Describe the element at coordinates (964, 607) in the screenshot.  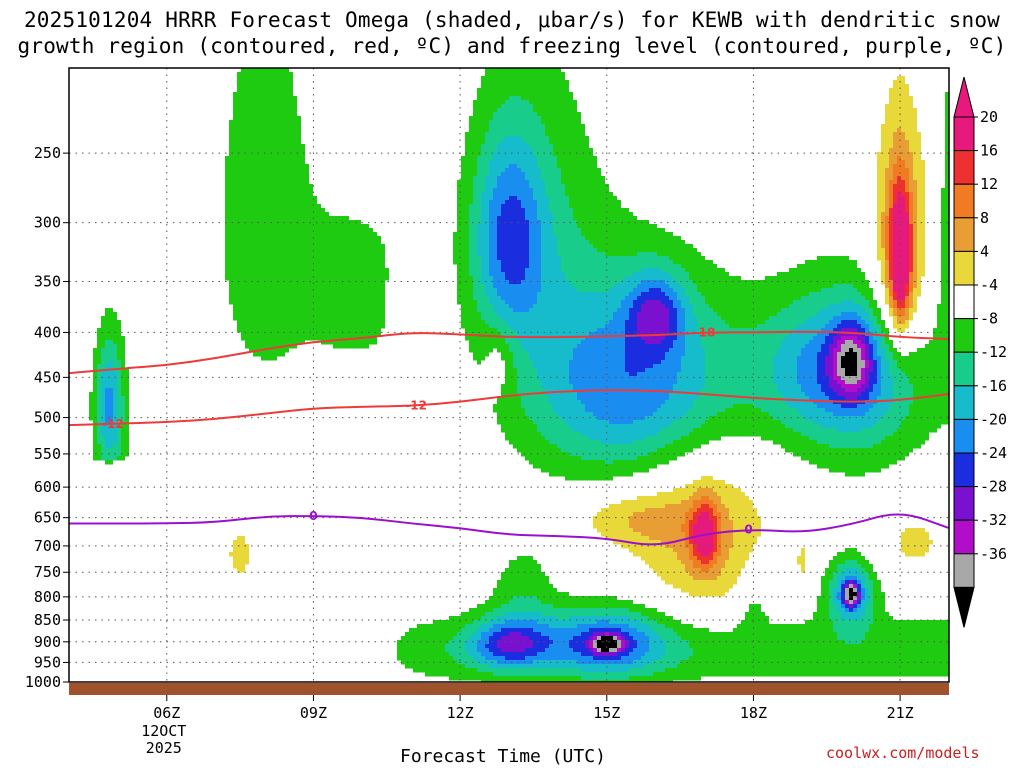
I see `colorbar-bottom-arrow` at that location.